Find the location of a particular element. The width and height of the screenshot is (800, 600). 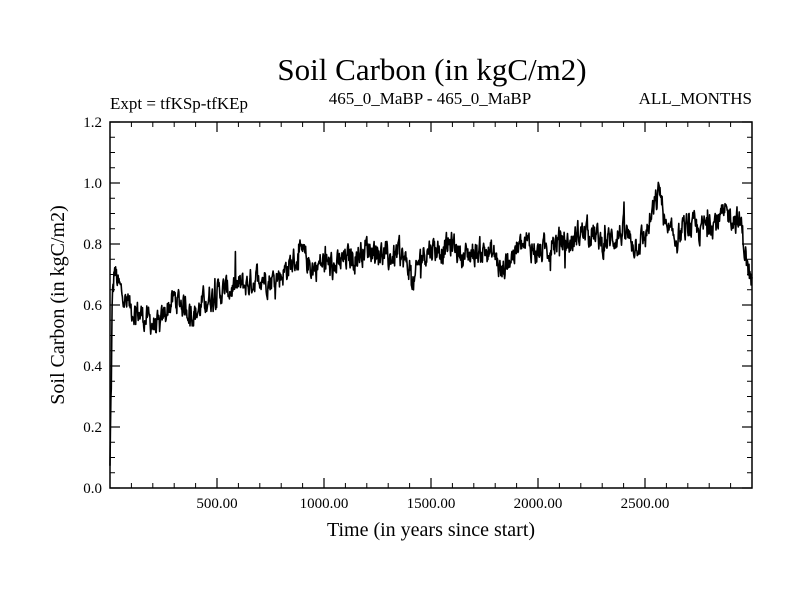

y-tick-label: 1.2 is located at coordinates (92, 123).